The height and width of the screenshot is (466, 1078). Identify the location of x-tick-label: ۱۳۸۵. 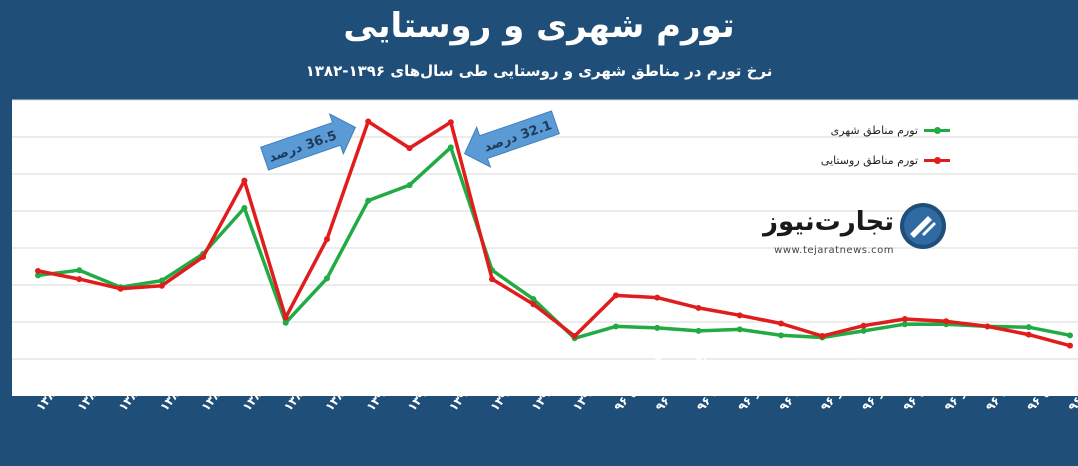
(171, 398).